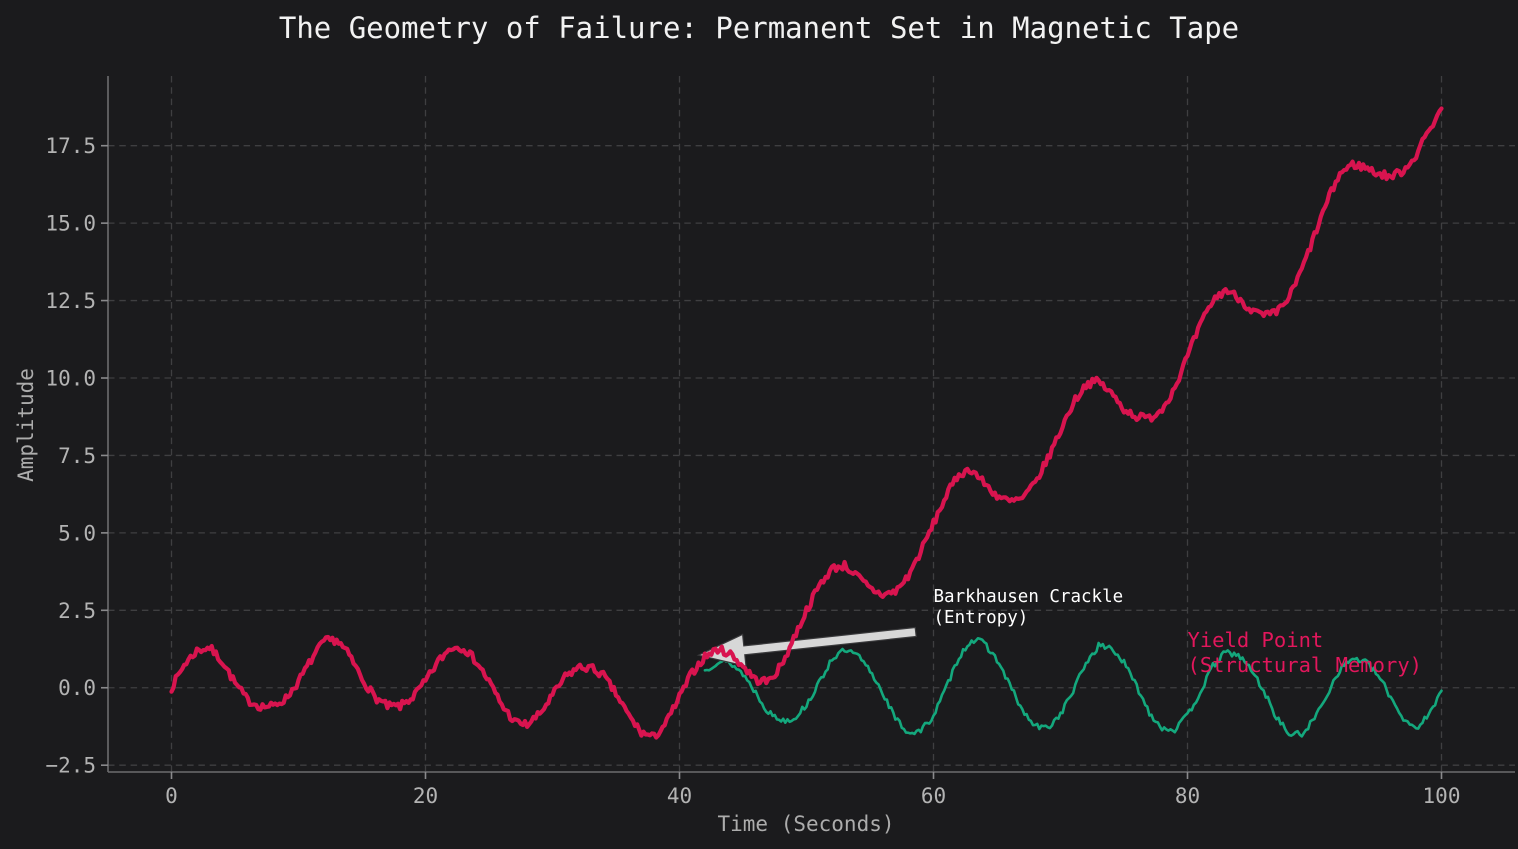  I want to click on y-tick-label: 0.0, so click(77, 688).